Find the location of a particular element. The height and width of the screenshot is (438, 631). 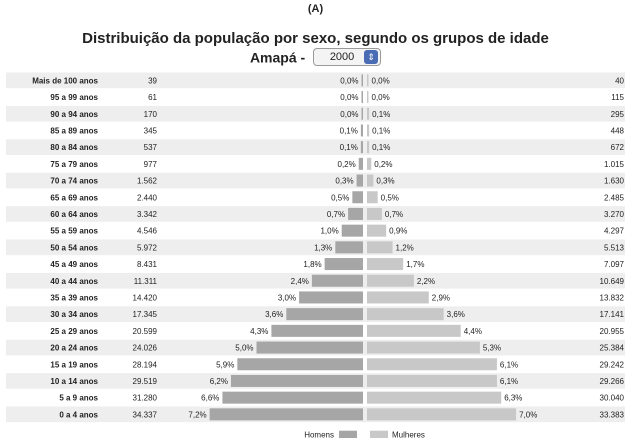

men-percent-label: 0,0% is located at coordinates (349, 97).